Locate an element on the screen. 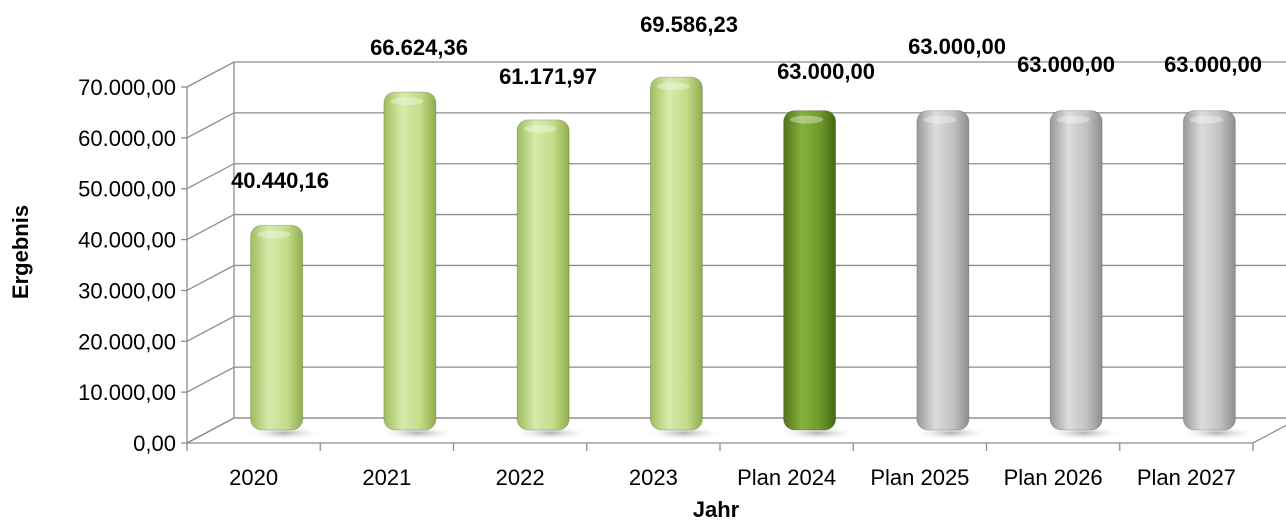 This screenshot has width=1286, height=525. y-tick-label: 20.000,00 is located at coordinates (127, 341).